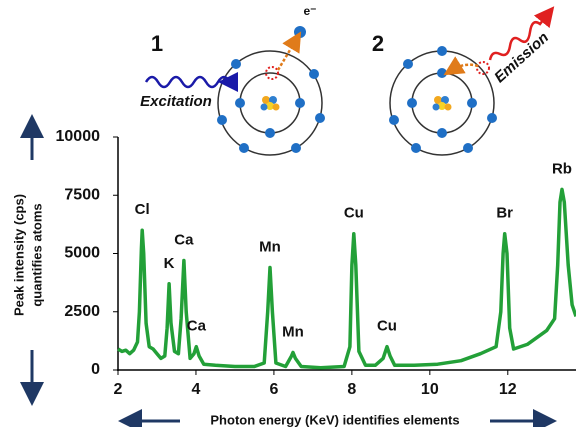 This screenshot has height=427, width=576. Describe the element at coordinates (351, 389) in the screenshot. I see `x-tick-label: 8` at that location.